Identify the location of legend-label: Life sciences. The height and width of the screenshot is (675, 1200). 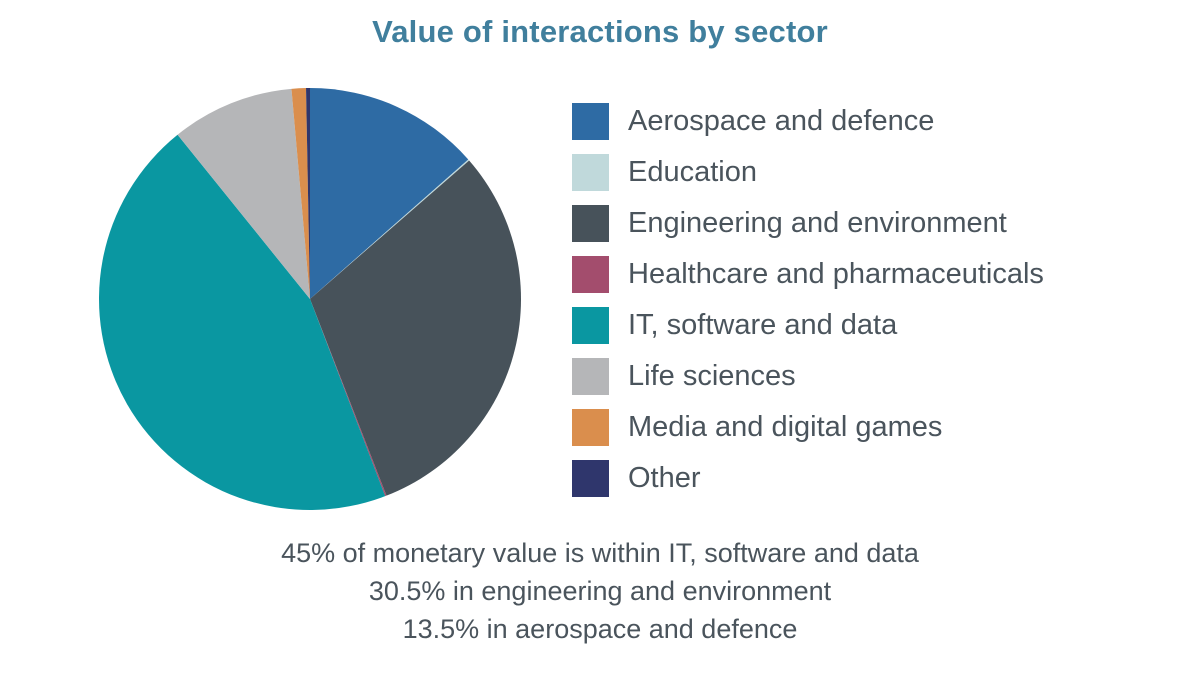
(712, 376).